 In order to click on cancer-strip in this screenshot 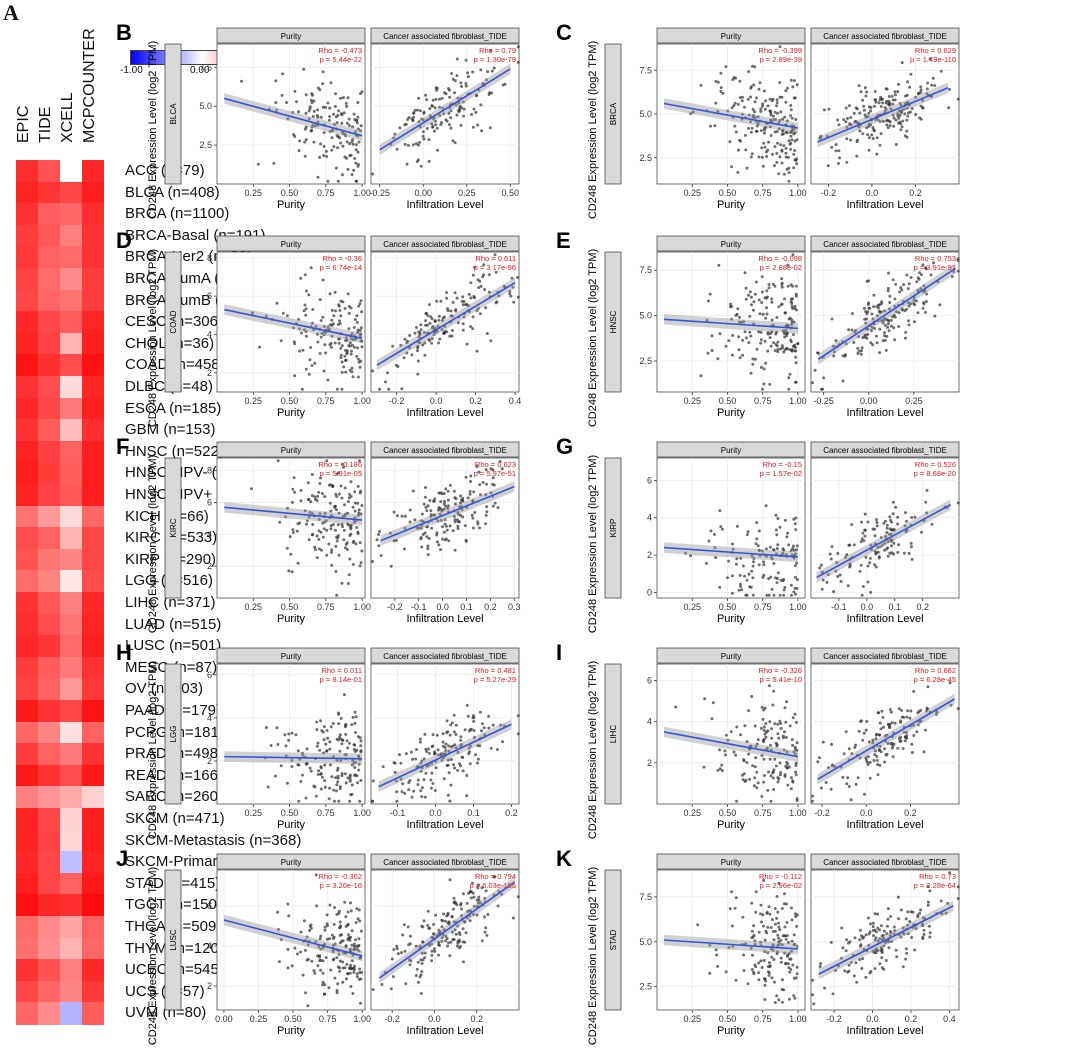, I will do `click(613, 114)`.